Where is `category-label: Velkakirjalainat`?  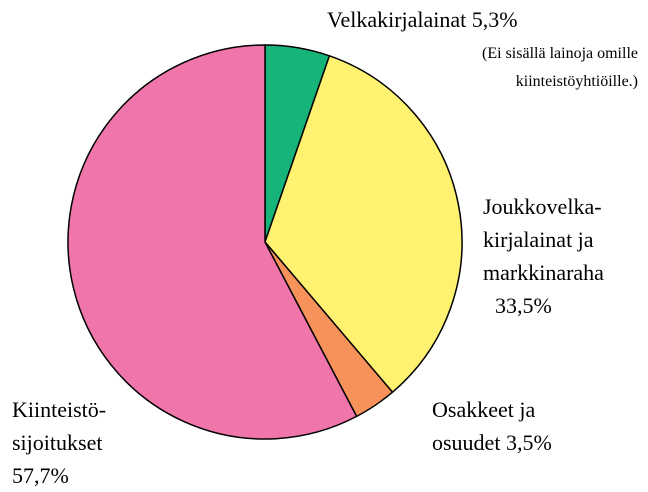
category-label: Velkakirjalainat is located at coordinates (397, 19).